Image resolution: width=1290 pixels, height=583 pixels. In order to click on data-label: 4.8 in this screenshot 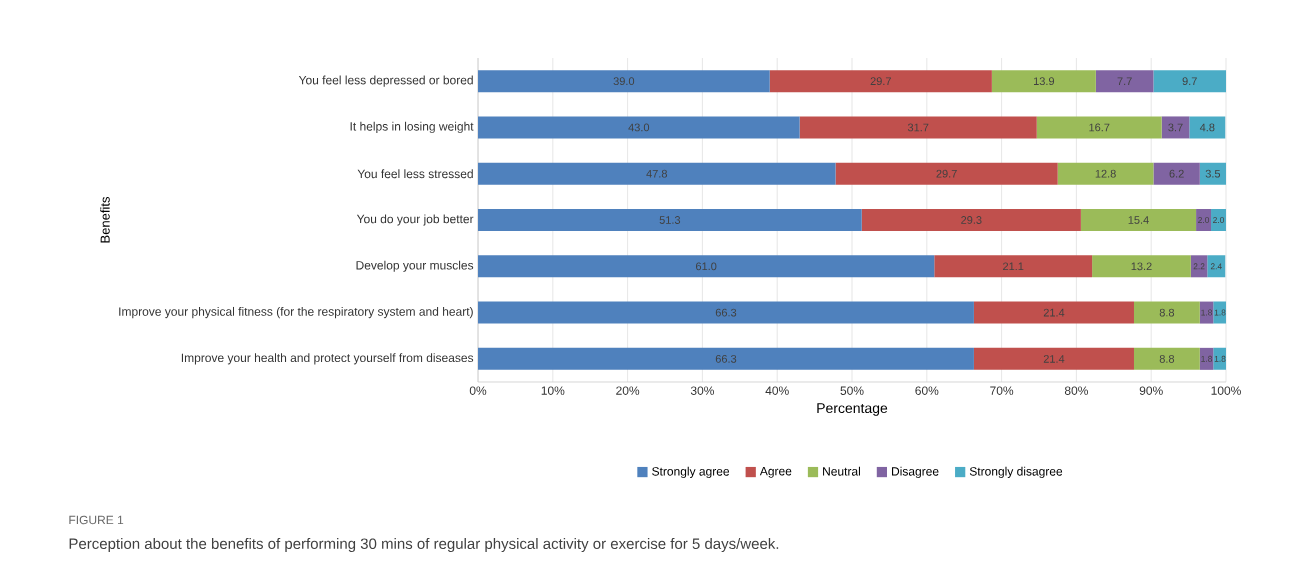, I will do `click(1207, 127)`.